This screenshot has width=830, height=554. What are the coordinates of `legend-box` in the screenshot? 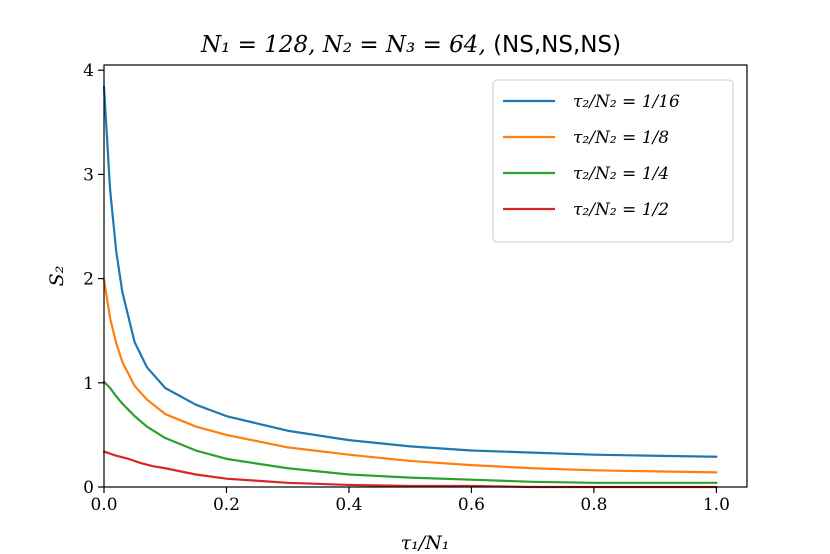 It's located at (613, 161).